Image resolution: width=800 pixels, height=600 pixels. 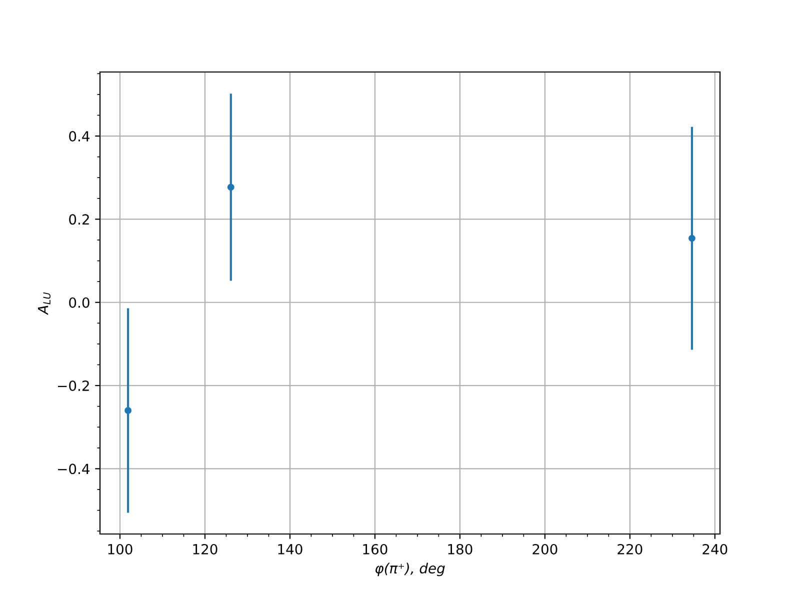 I want to click on x-tick-label: 240, so click(x=715, y=549).